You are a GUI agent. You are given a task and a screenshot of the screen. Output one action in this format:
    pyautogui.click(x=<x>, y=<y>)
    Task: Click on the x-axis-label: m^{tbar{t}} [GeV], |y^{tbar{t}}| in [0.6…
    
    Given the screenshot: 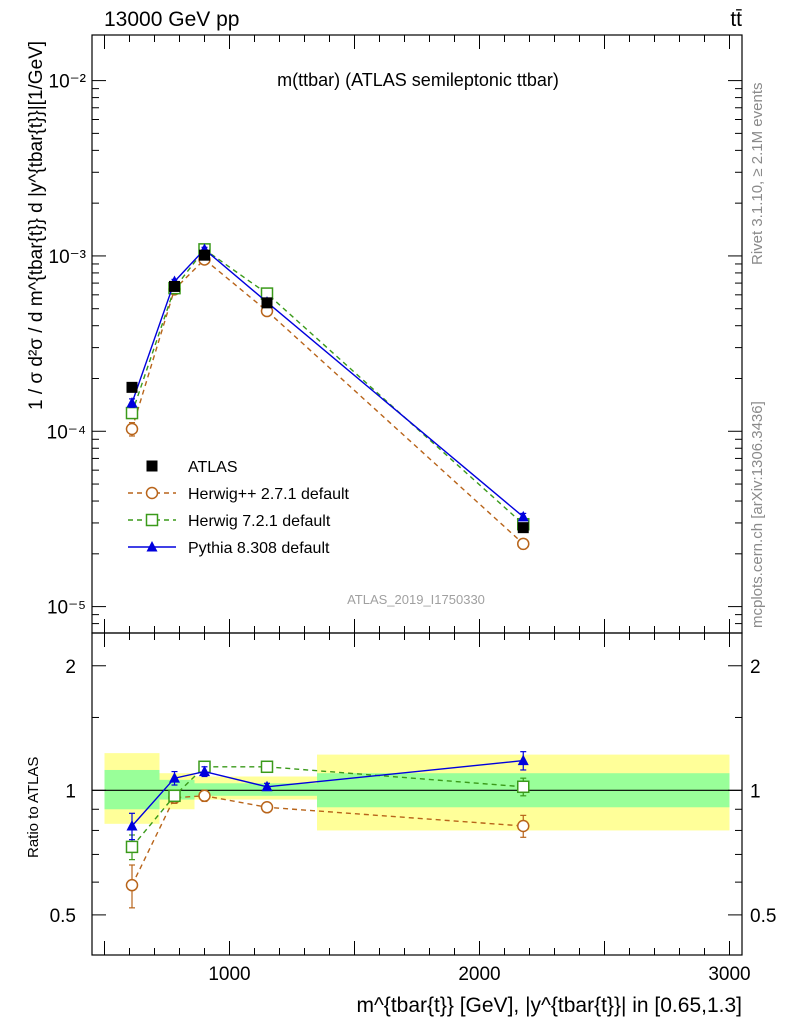 What is the action you would take?
    pyautogui.click(x=549, y=1005)
    